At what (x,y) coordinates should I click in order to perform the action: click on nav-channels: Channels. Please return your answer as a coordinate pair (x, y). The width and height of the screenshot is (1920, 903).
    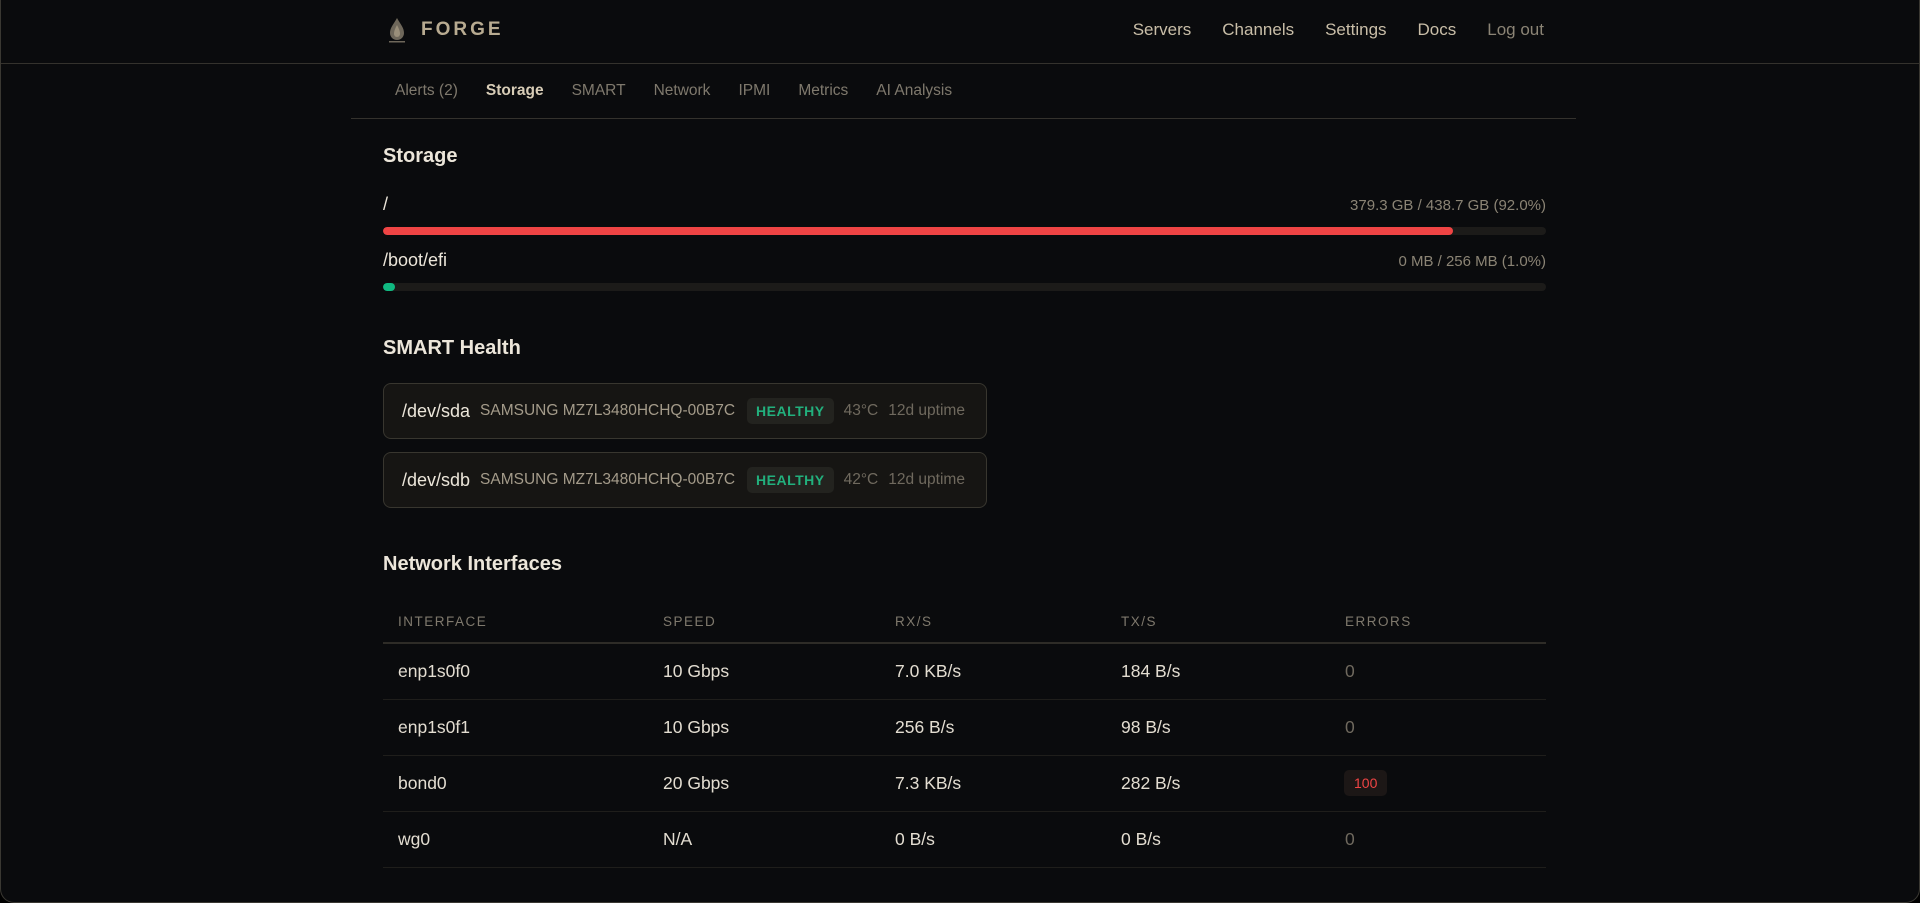
    Looking at the image, I should click on (1258, 29).